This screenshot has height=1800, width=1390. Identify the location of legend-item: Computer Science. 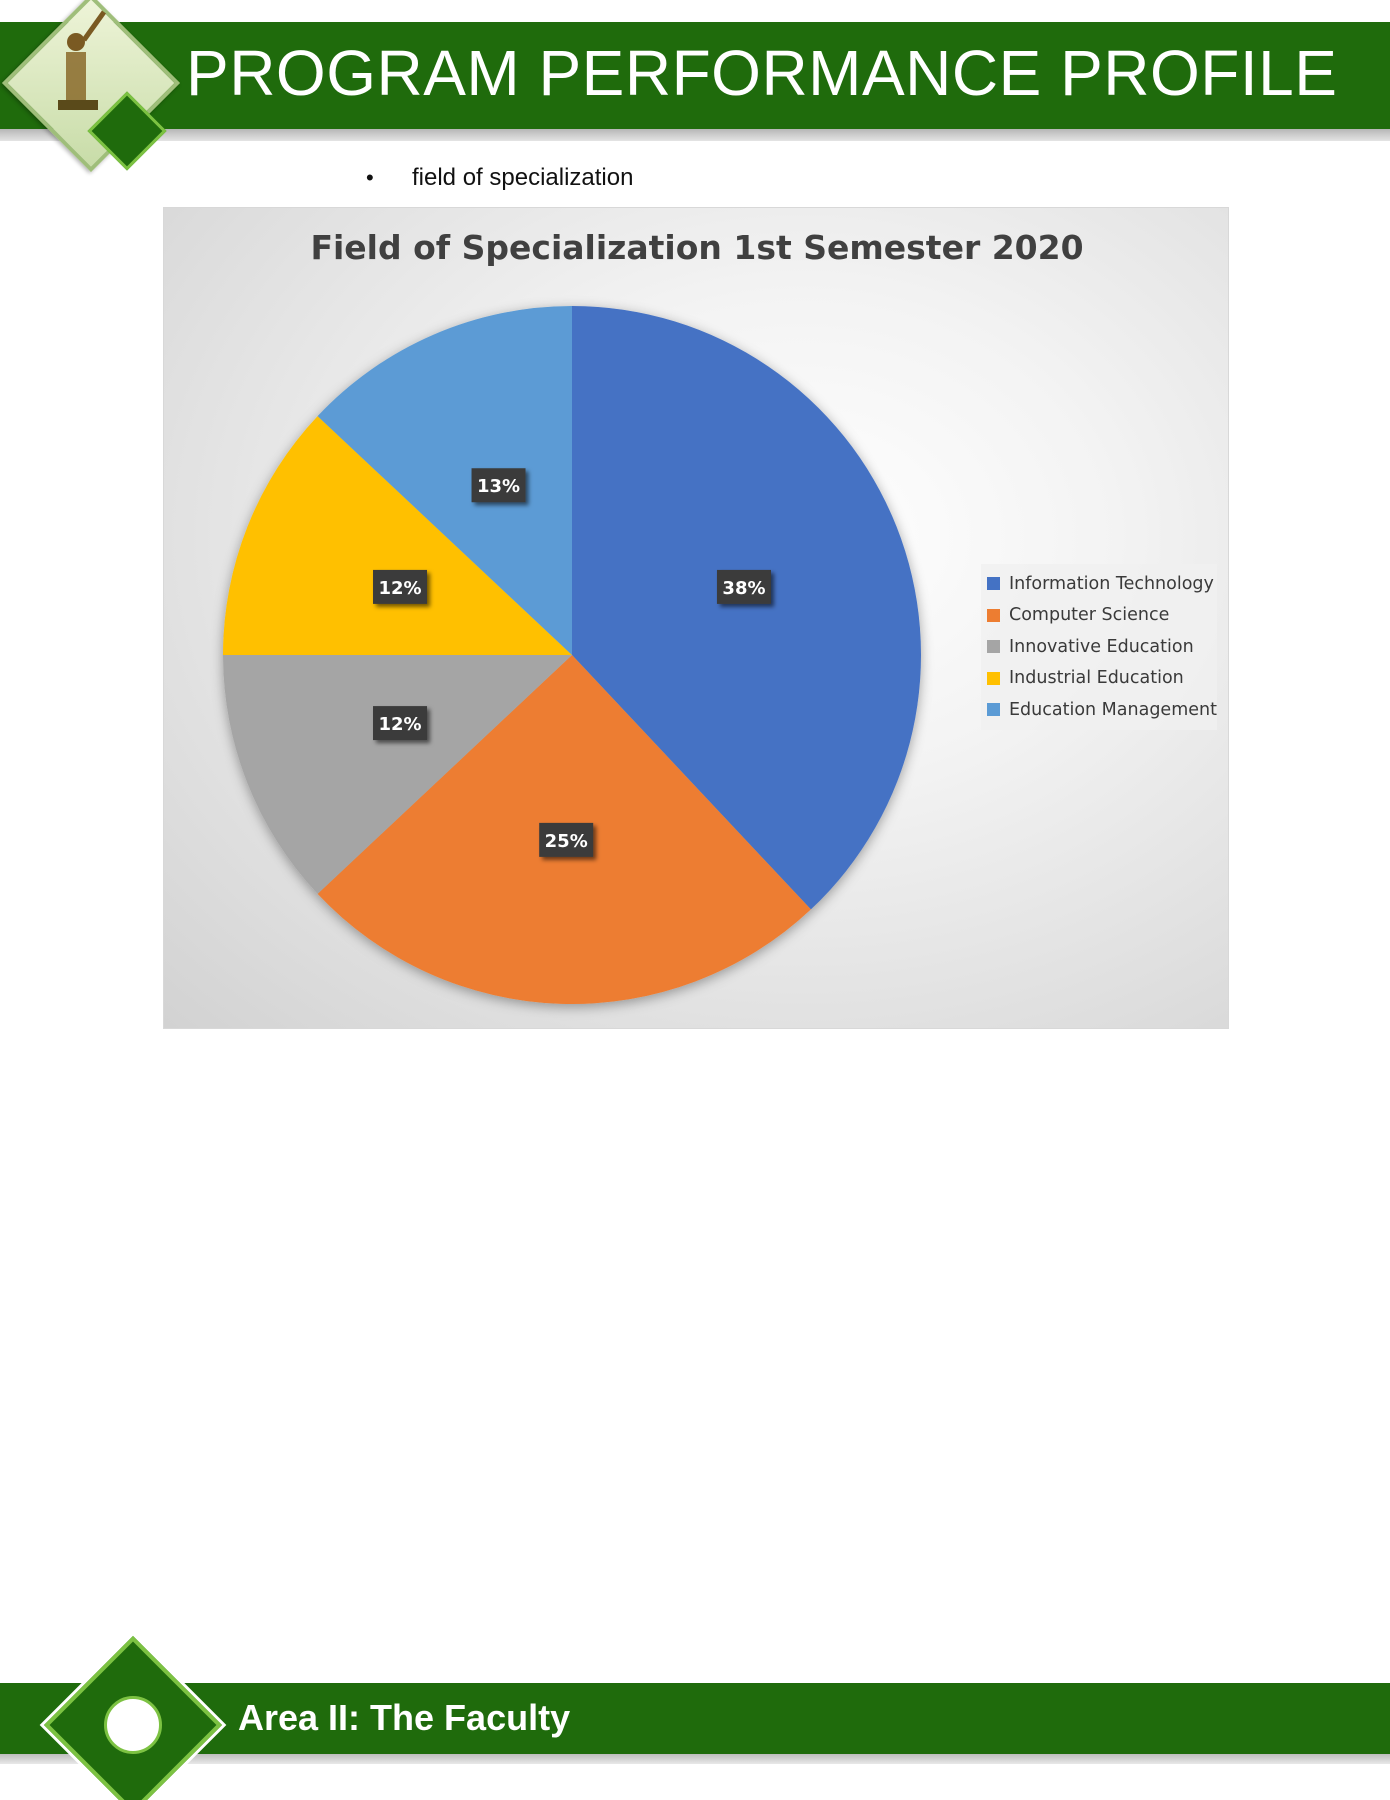
(1100, 616).